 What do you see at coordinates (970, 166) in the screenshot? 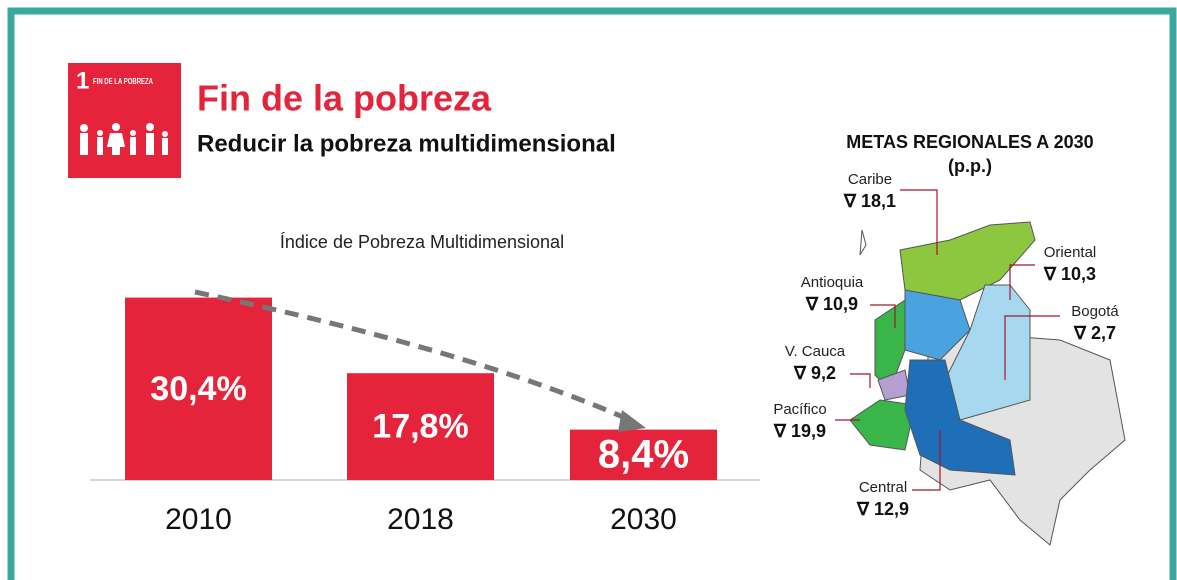
I see `map-subtitle: (p.p.)` at bounding box center [970, 166].